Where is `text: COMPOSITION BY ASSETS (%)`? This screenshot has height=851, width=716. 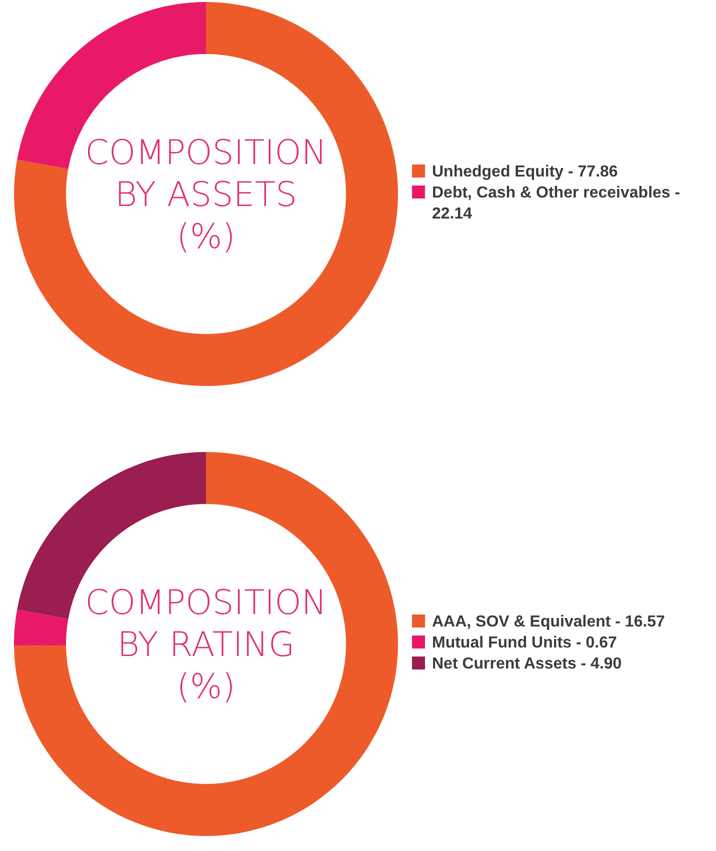
text: COMPOSITION BY ASSETS (%) is located at coordinates (206, 195).